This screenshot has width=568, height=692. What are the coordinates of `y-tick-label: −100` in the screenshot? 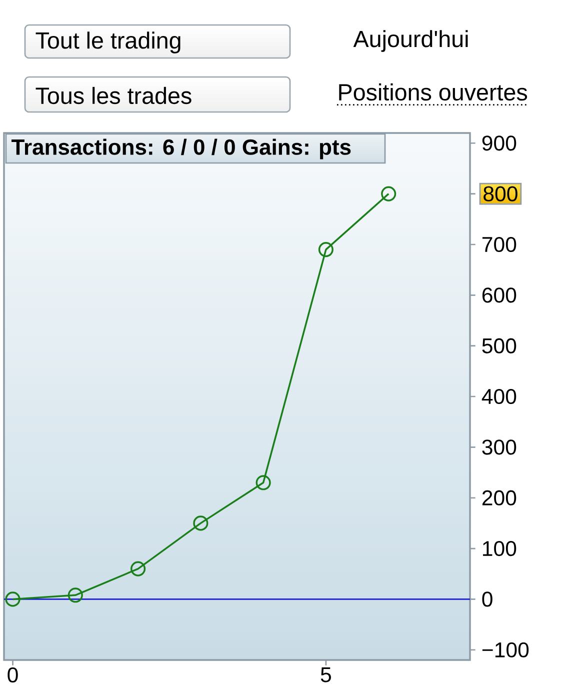 It's located at (505, 650).